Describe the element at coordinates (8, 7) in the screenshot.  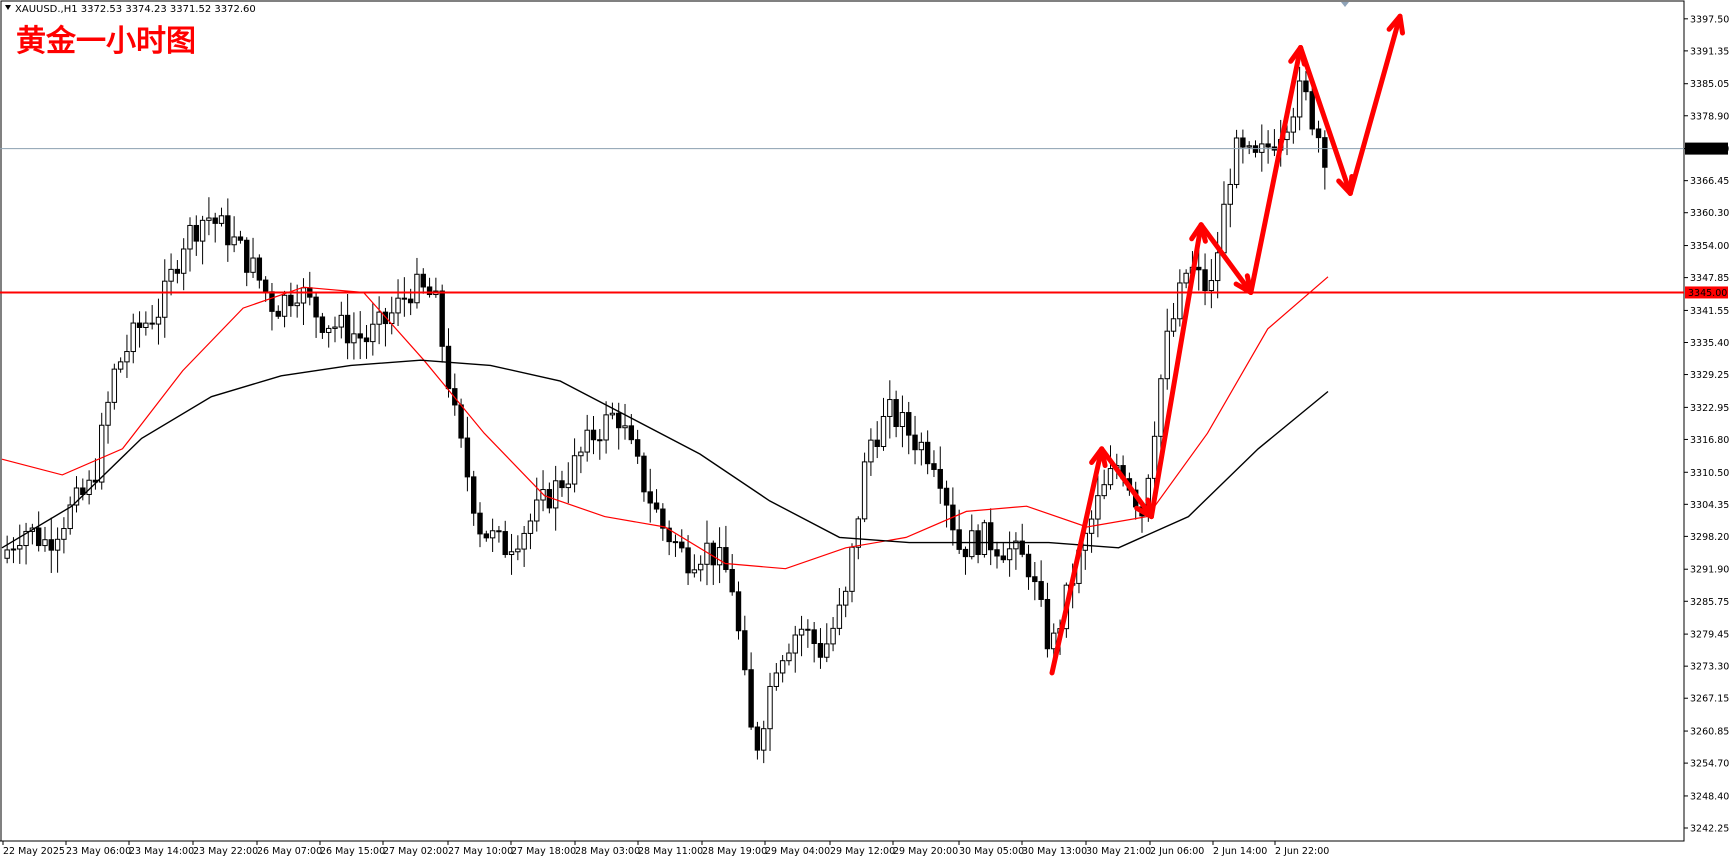
I see `symbol-marker-icon` at that location.